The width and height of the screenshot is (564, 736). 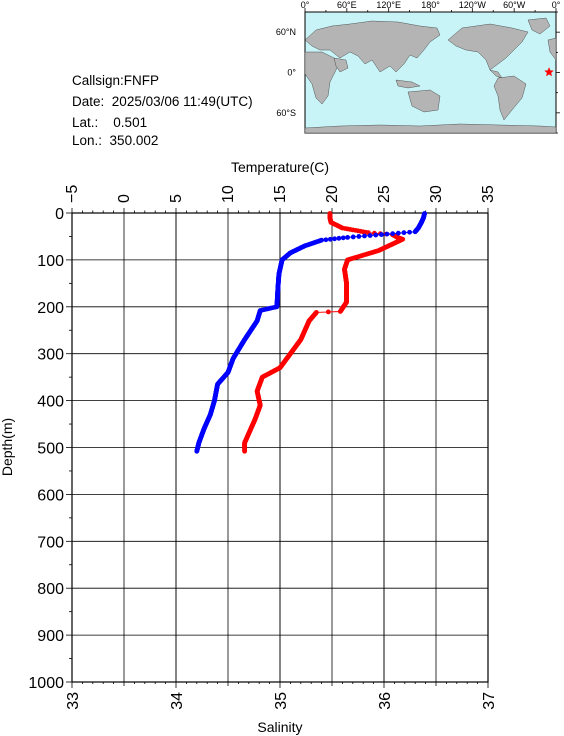 I want to click on salinity-tick-label: 37, so click(x=489, y=701).